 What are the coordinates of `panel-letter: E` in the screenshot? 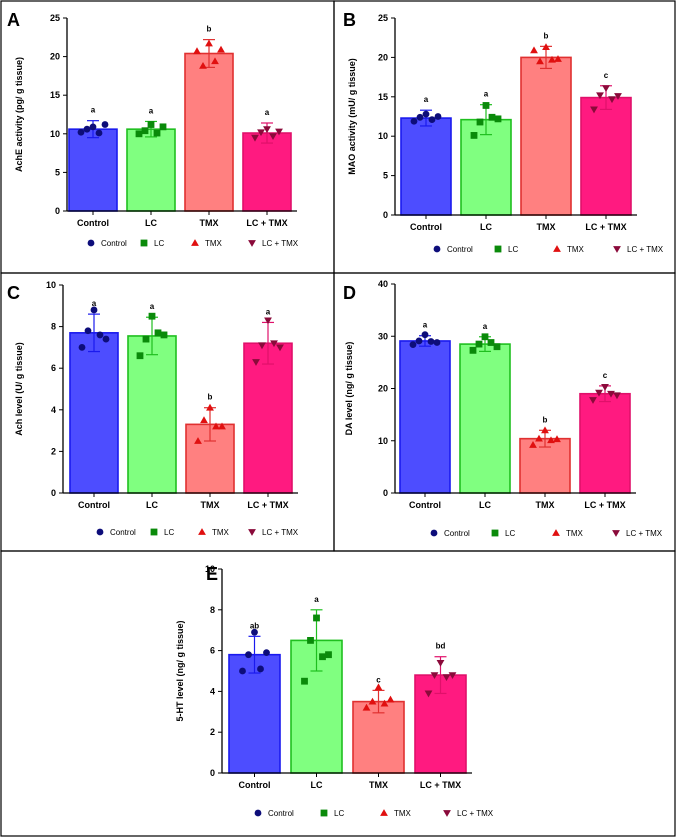 It's located at (212, 574).